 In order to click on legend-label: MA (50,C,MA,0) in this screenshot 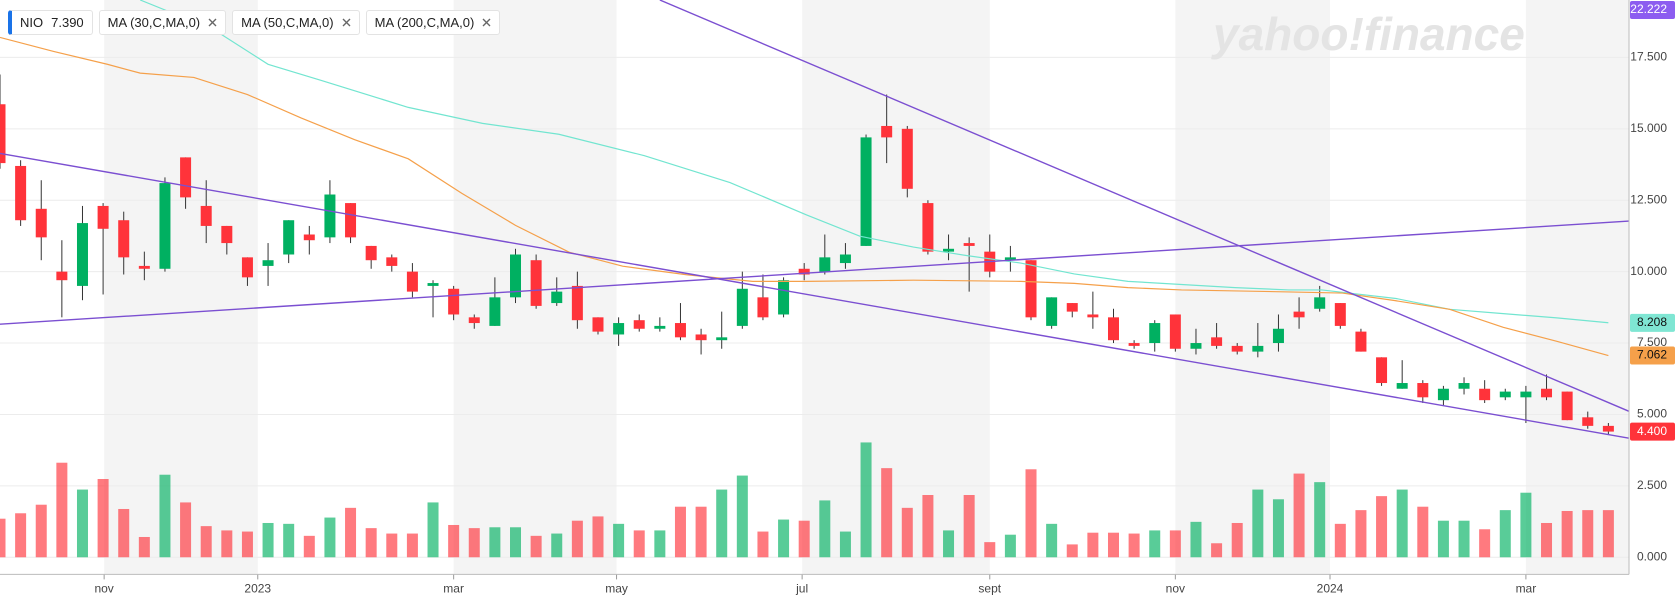, I will do `click(287, 22)`.